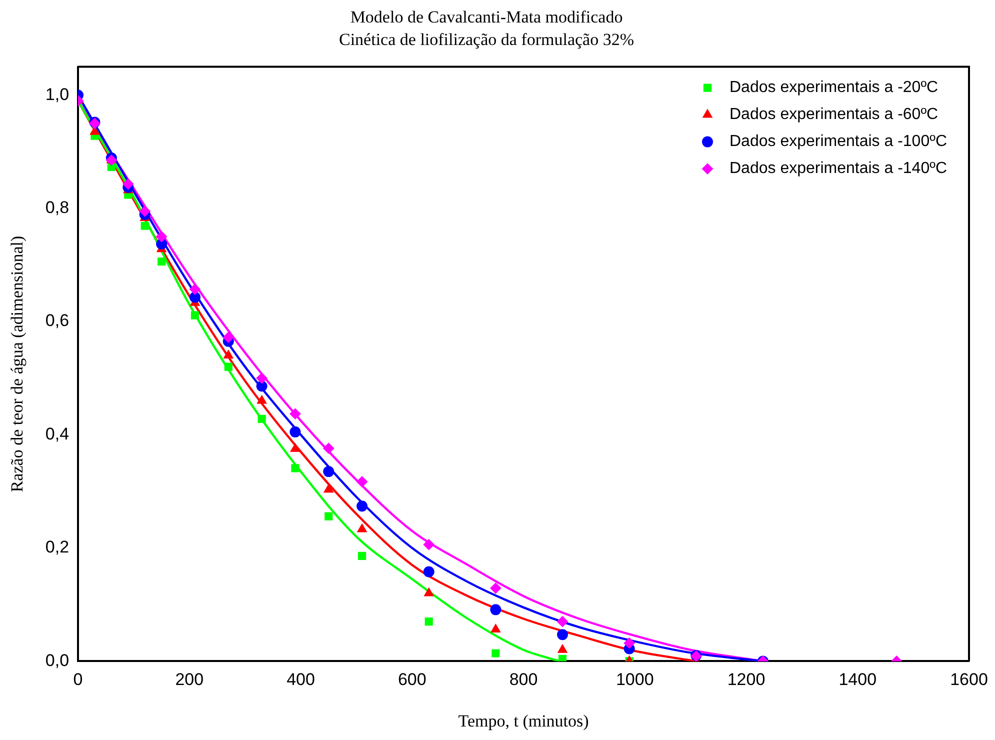 This screenshot has width=995, height=740. Describe the element at coordinates (412, 680) in the screenshot. I see `x-tick-label: 600` at that location.